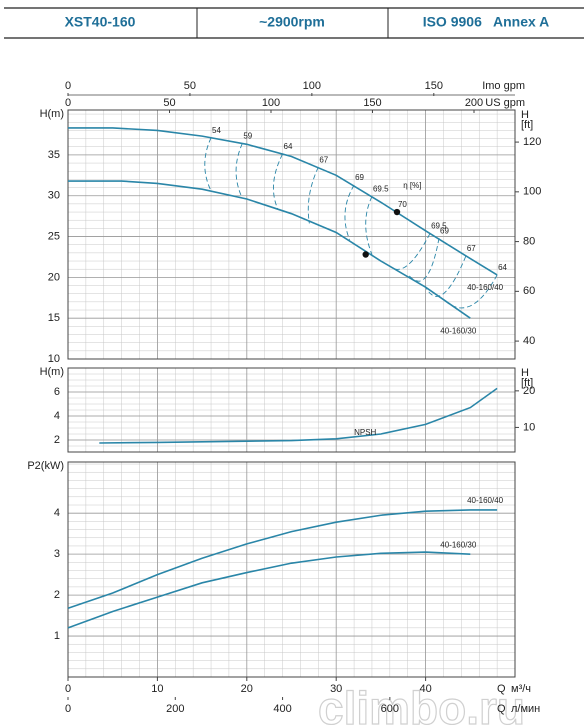  I want to click on header-cell: XST40-160, so click(100, 22).